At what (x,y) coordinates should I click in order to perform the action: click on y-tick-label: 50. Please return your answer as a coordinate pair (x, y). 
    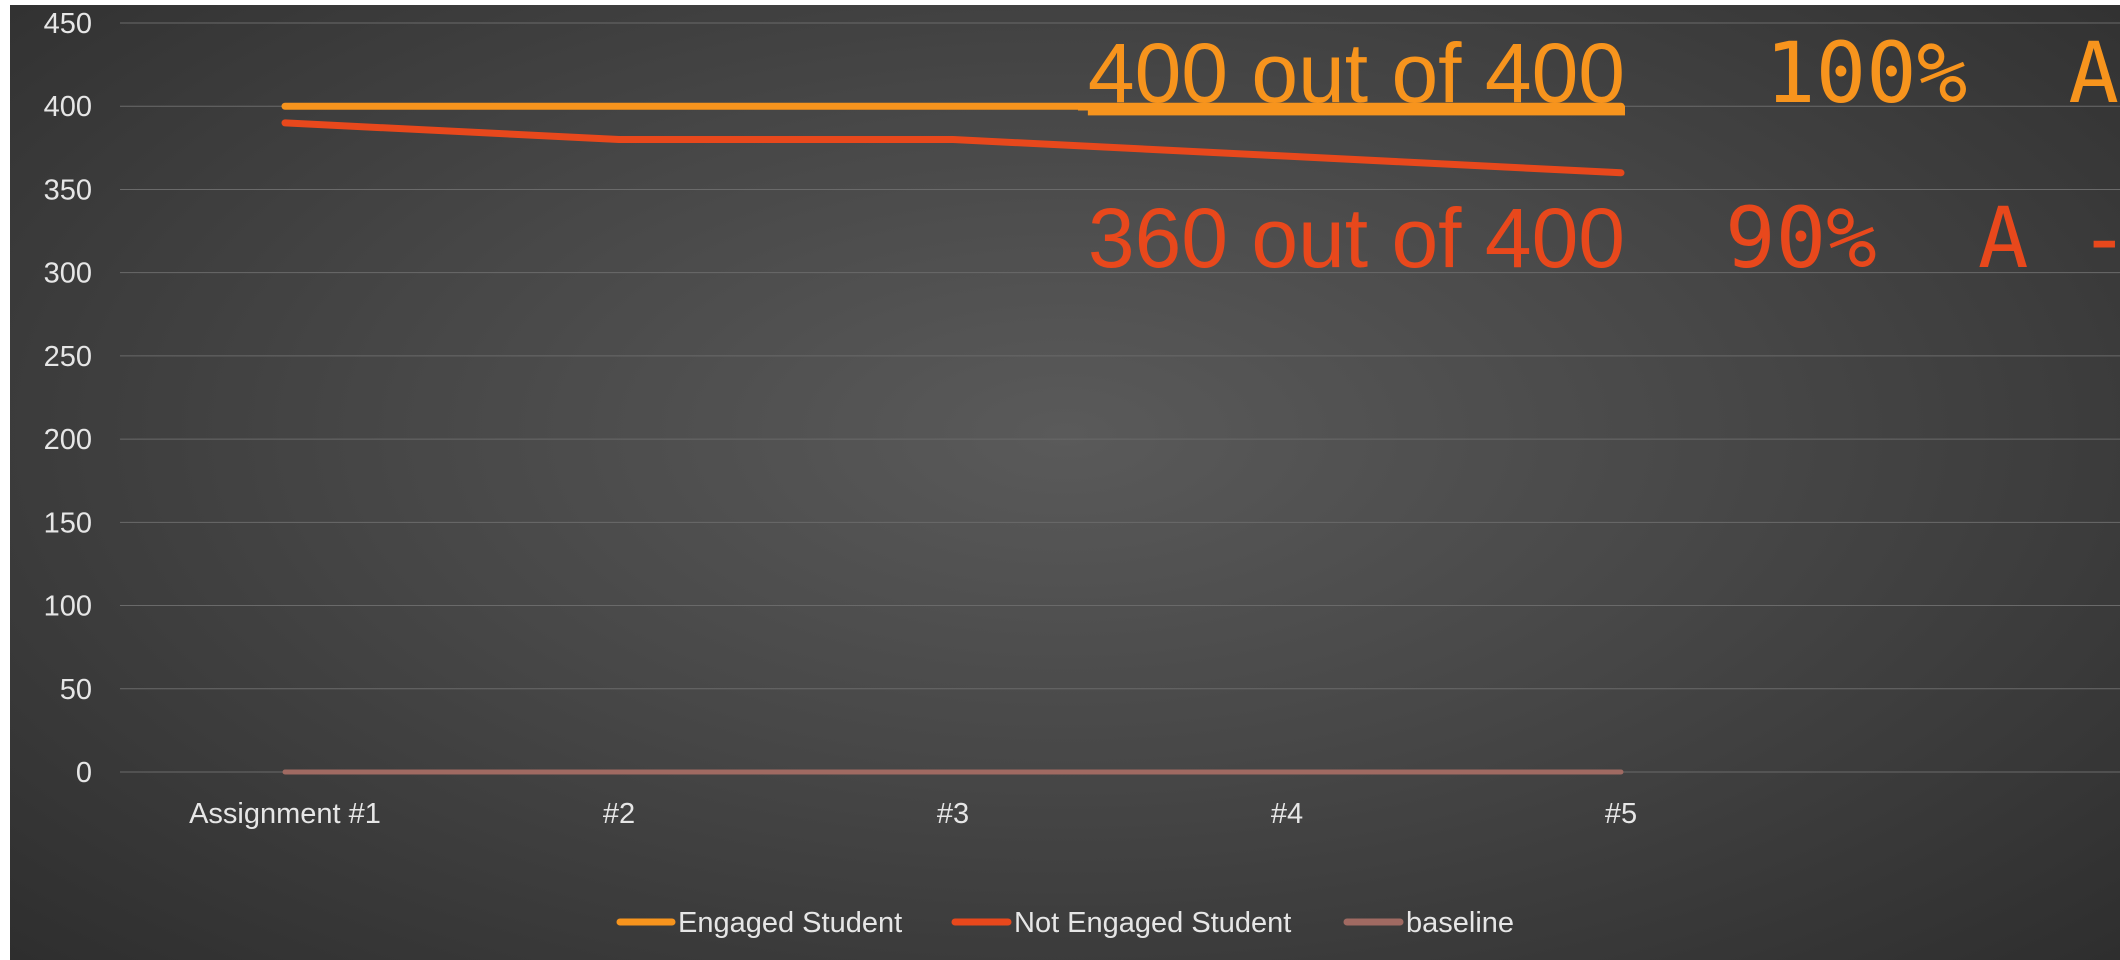
    Looking at the image, I should click on (76, 690).